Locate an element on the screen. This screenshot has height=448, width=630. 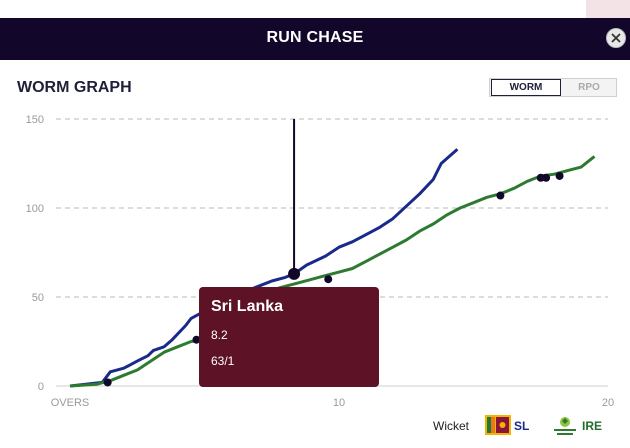
legend-ire-label: IRE is located at coordinates (592, 426).